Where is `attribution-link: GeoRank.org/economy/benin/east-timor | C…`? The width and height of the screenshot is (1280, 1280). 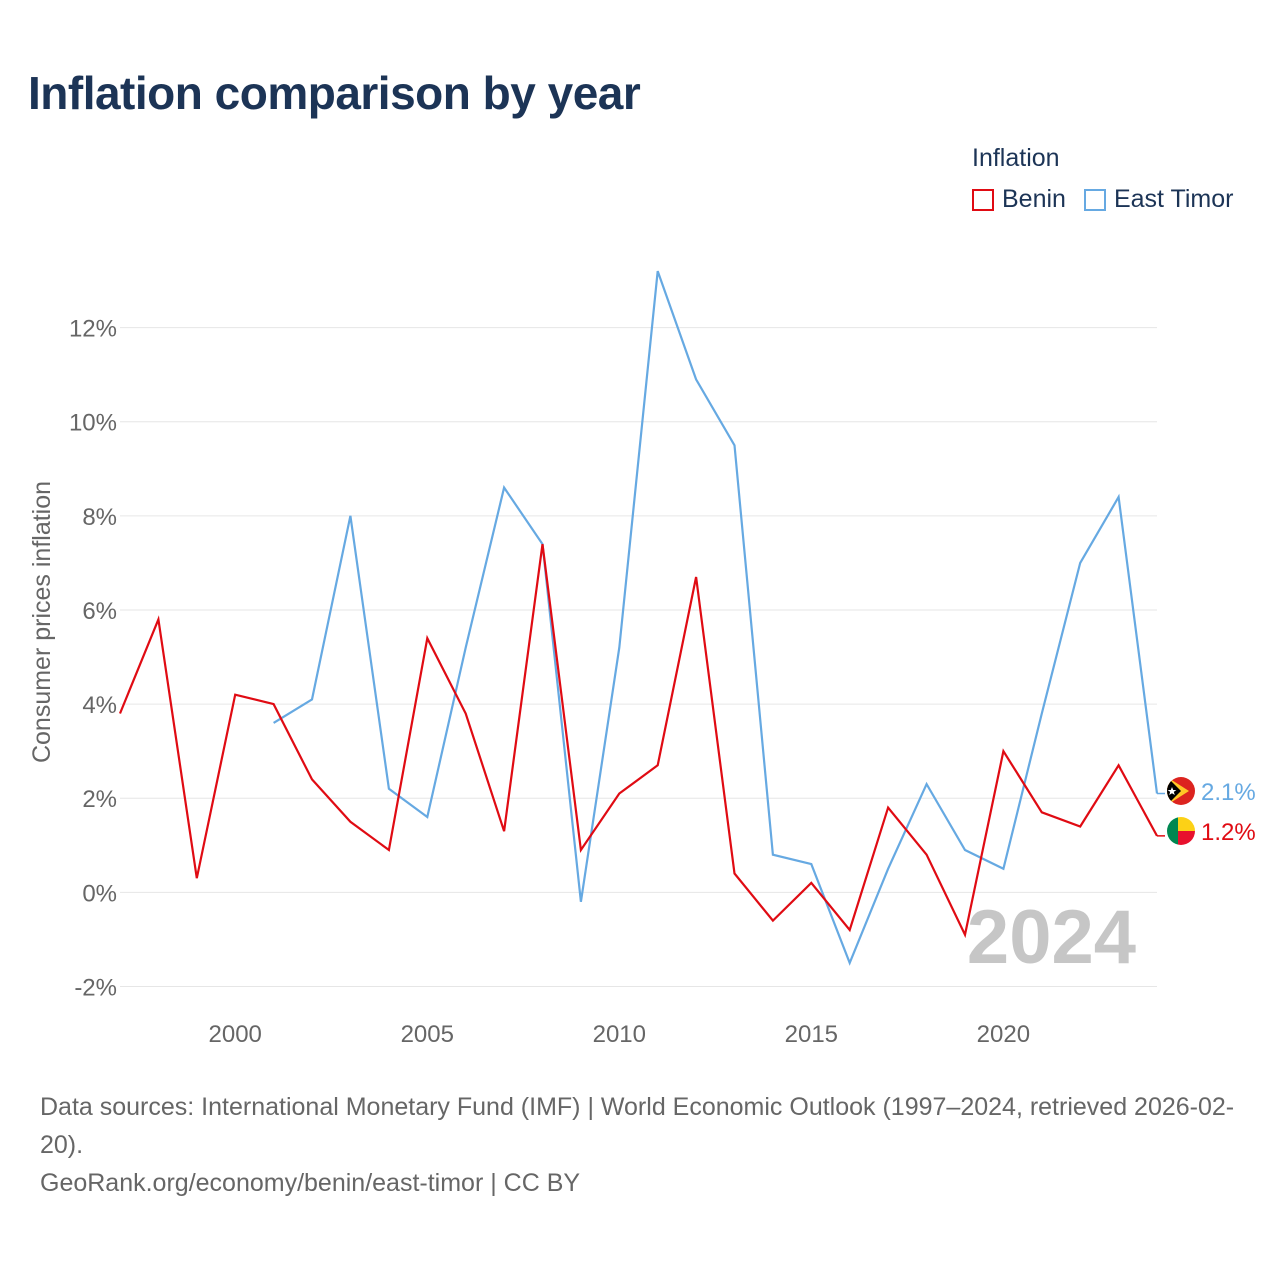
attribution-link: GeoRank.org/economy/benin/east-timor | C… is located at coordinates (310, 1183).